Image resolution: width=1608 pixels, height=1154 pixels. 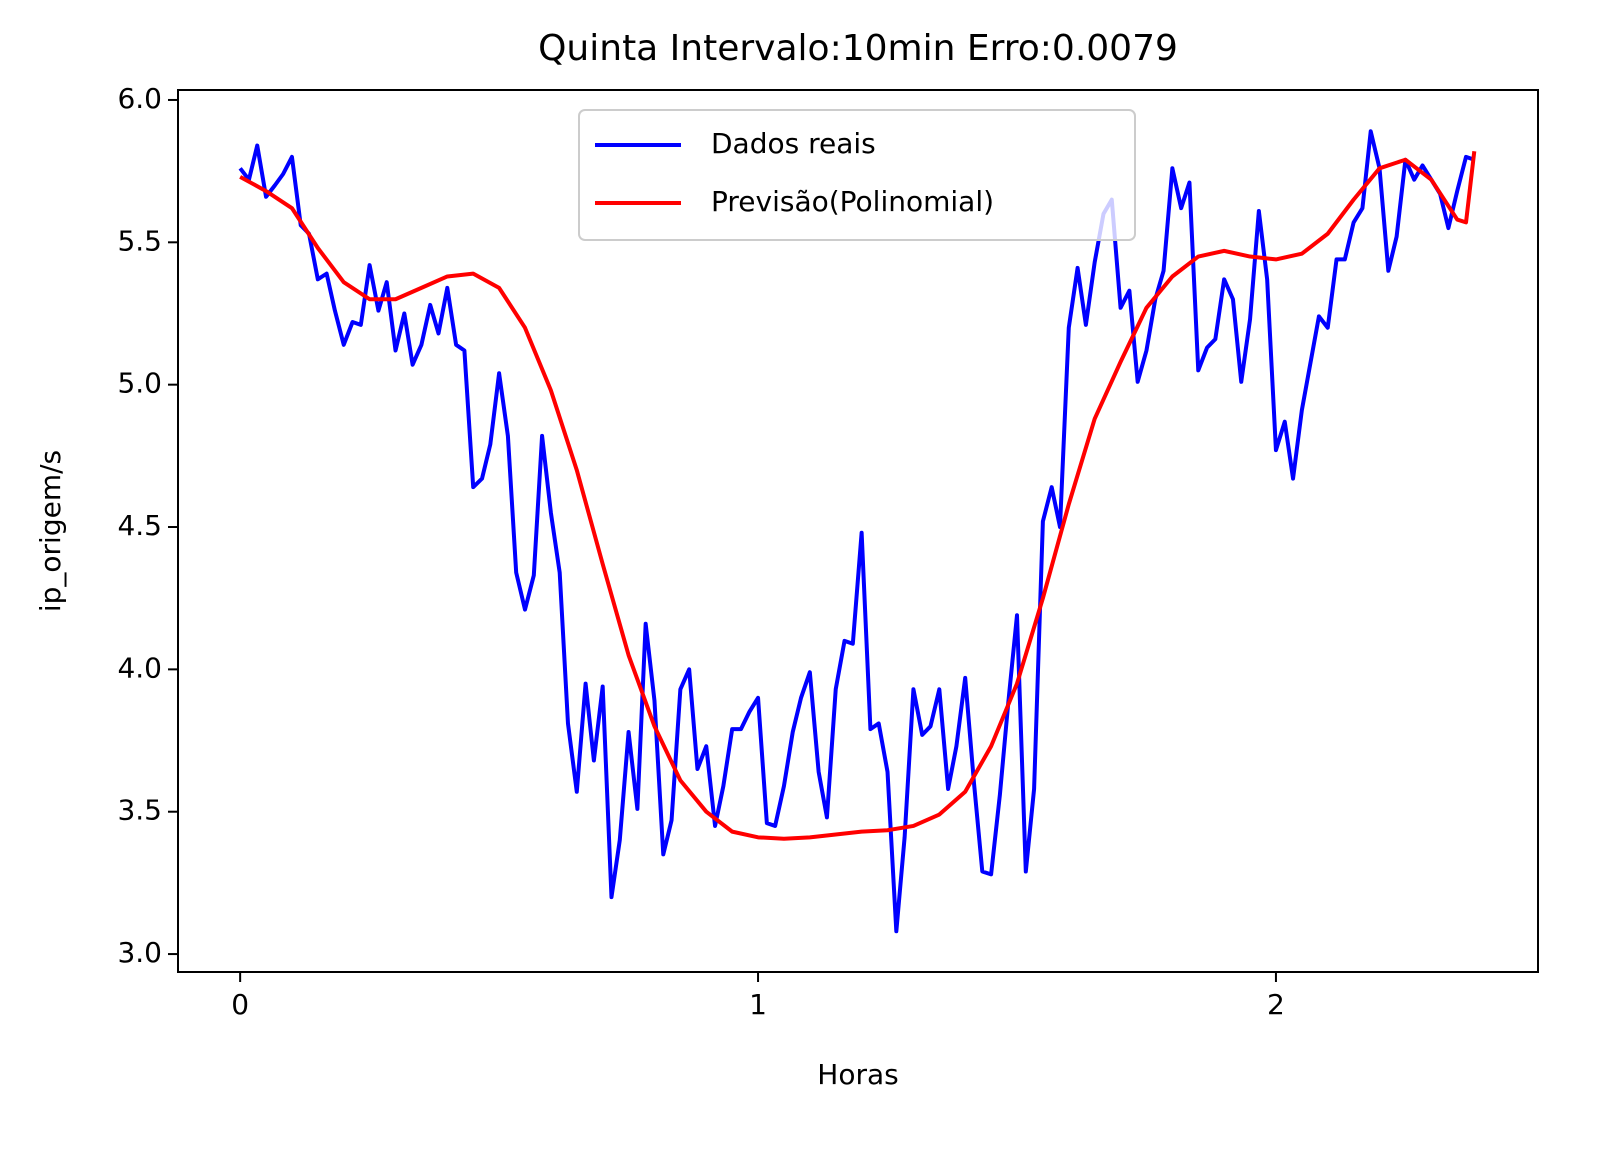 What do you see at coordinates (857, 1074) in the screenshot?
I see `x-axis-label: Horas` at bounding box center [857, 1074].